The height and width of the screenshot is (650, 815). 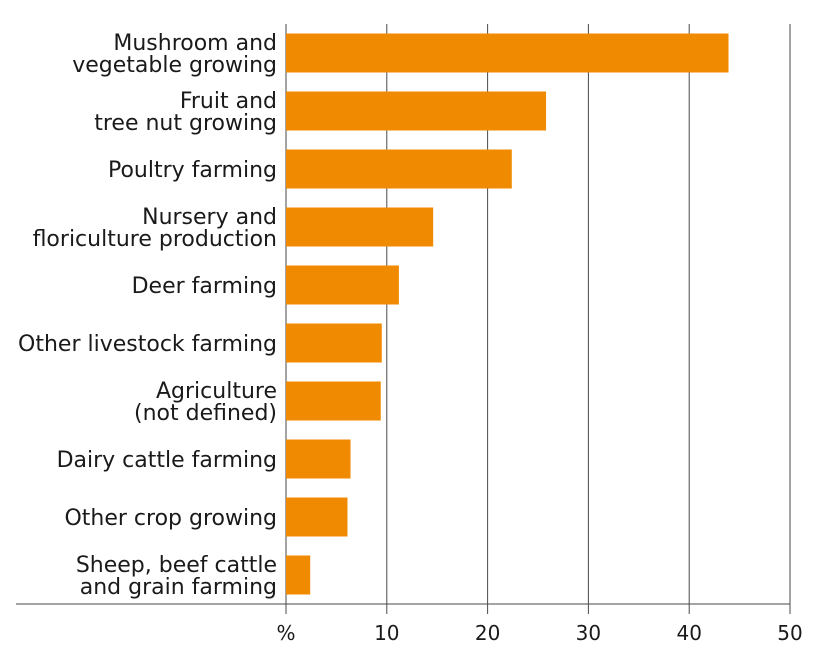 What do you see at coordinates (185, 123) in the screenshot?
I see `category-label-line: tree nut growing` at bounding box center [185, 123].